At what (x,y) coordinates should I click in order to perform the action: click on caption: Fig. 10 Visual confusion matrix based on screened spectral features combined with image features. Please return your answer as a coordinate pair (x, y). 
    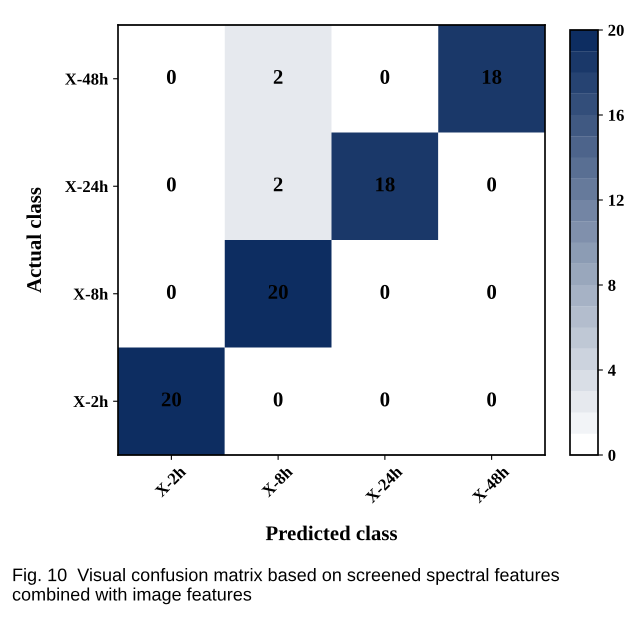
    Looking at the image, I should click on (286, 586).